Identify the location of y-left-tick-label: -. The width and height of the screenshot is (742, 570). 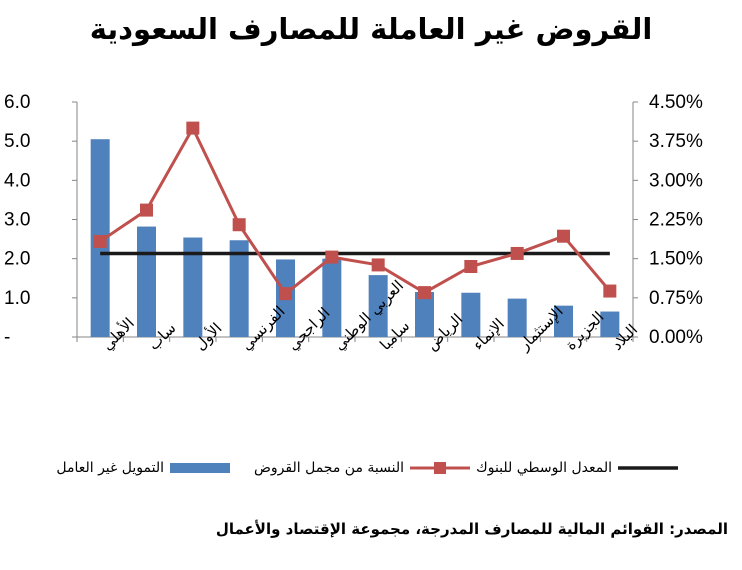
(7, 337).